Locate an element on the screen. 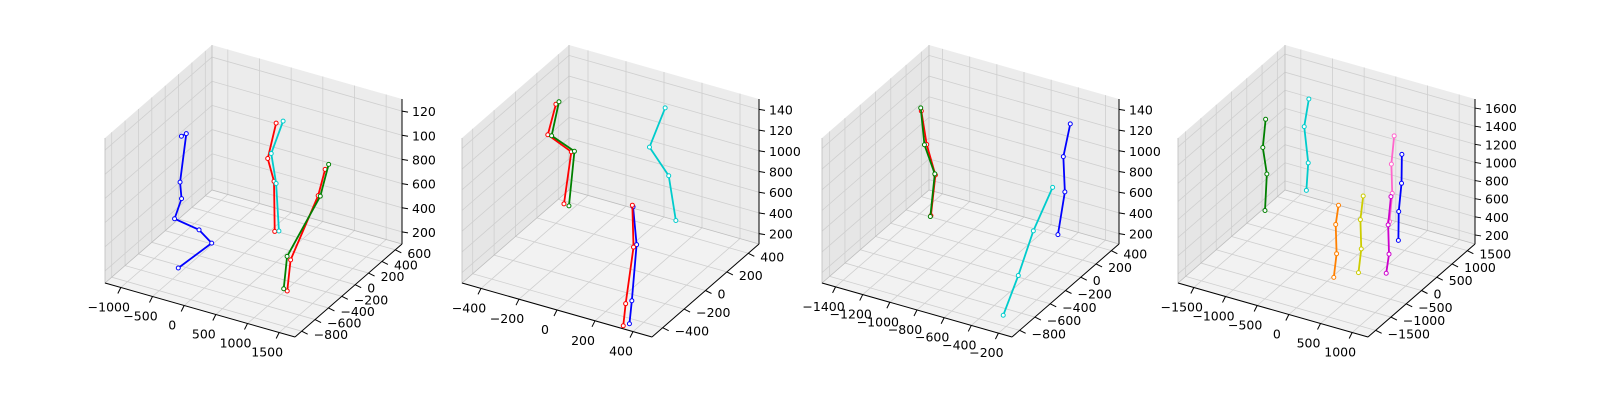 The width and height of the screenshot is (1600, 400). x-tick-label: −800 is located at coordinates (905, 329).